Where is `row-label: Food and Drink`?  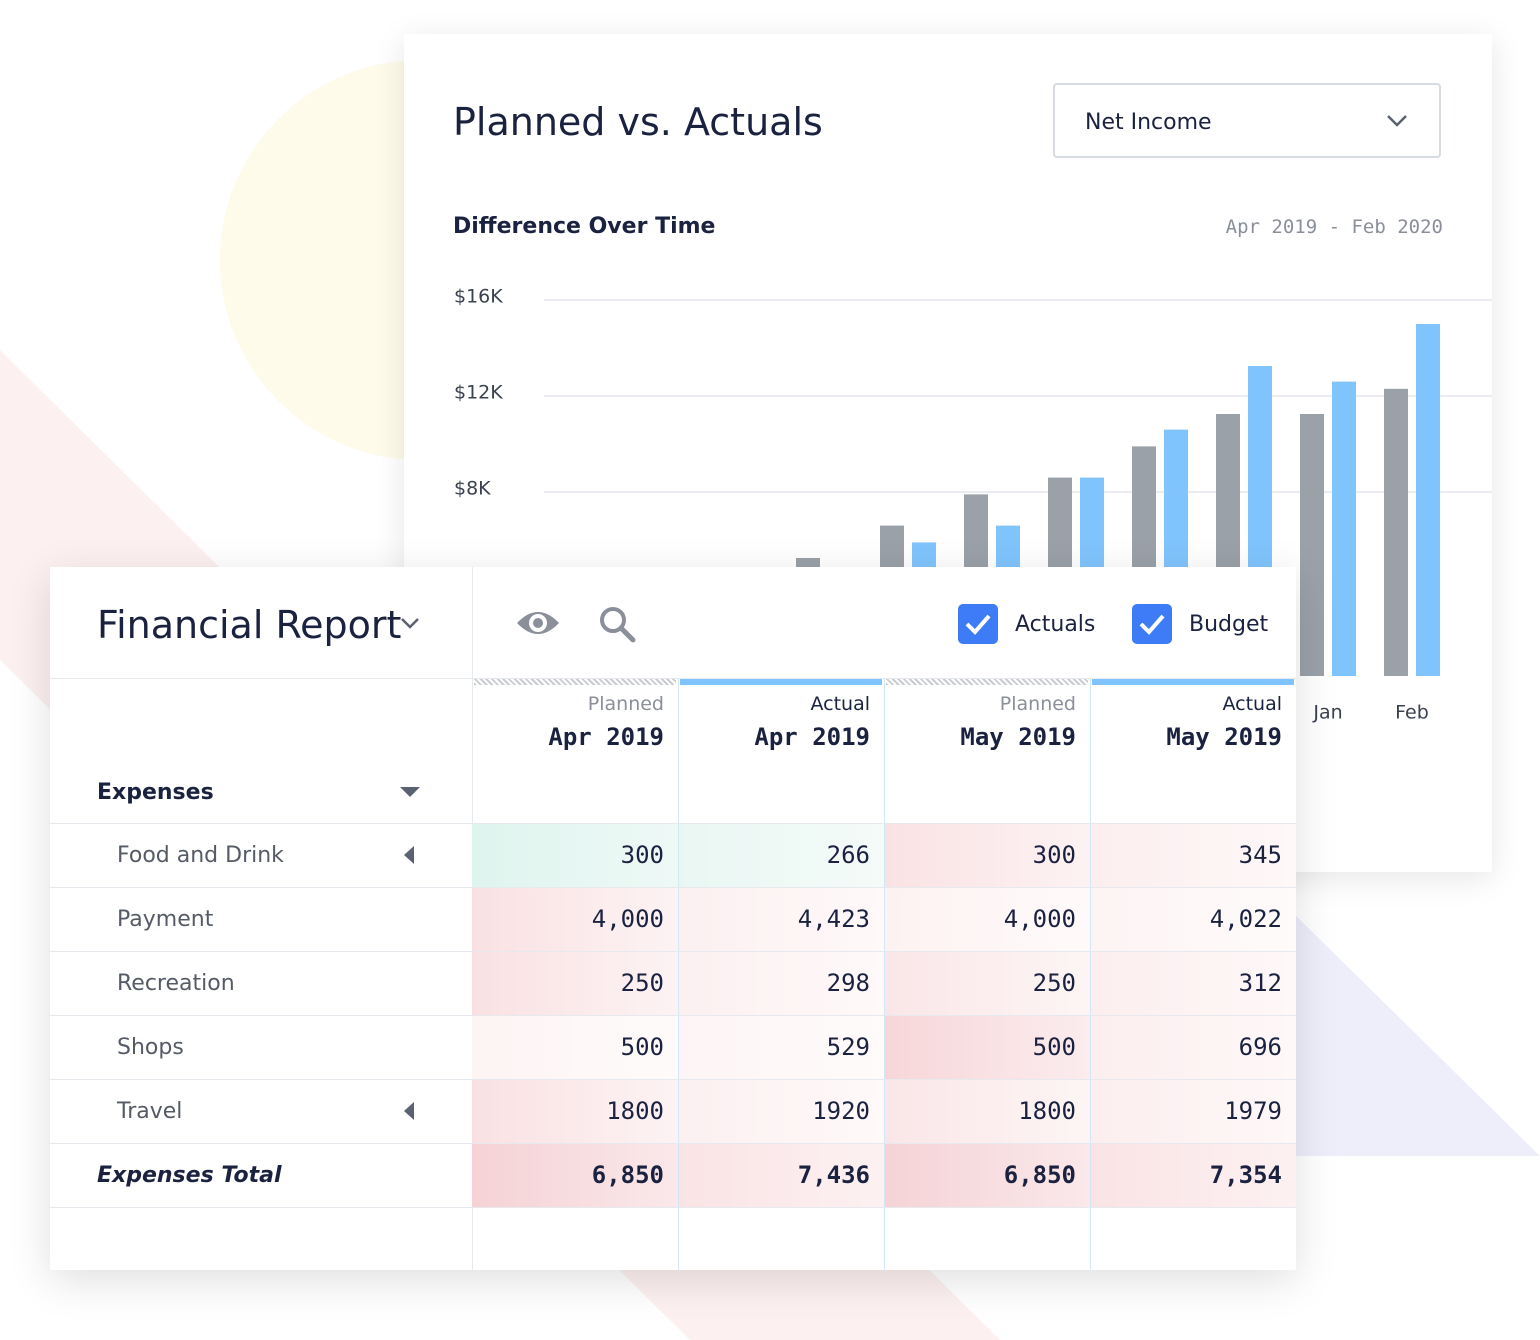 row-label: Food and Drink is located at coordinates (200, 855).